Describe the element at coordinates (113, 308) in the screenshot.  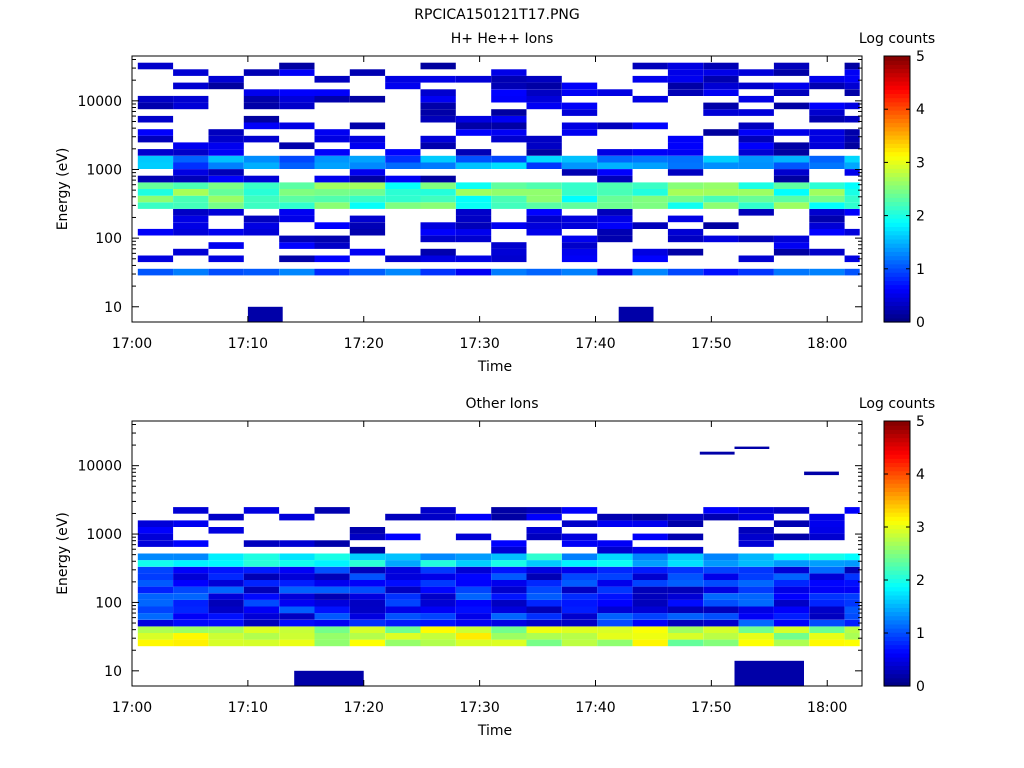
I see `y-tick-label: 10` at that location.